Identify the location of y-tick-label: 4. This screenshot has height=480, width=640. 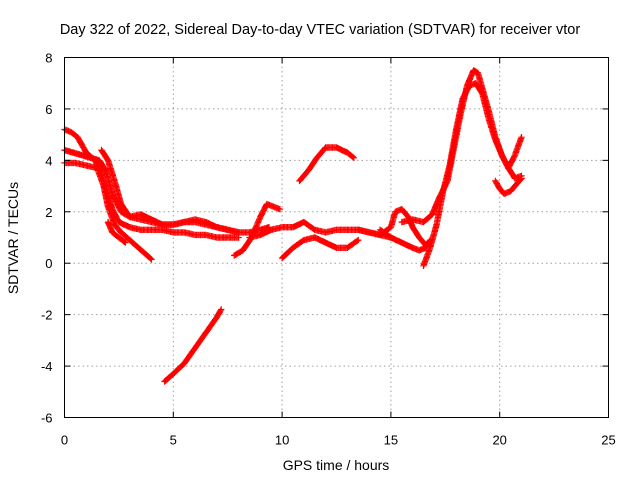
(48, 160).